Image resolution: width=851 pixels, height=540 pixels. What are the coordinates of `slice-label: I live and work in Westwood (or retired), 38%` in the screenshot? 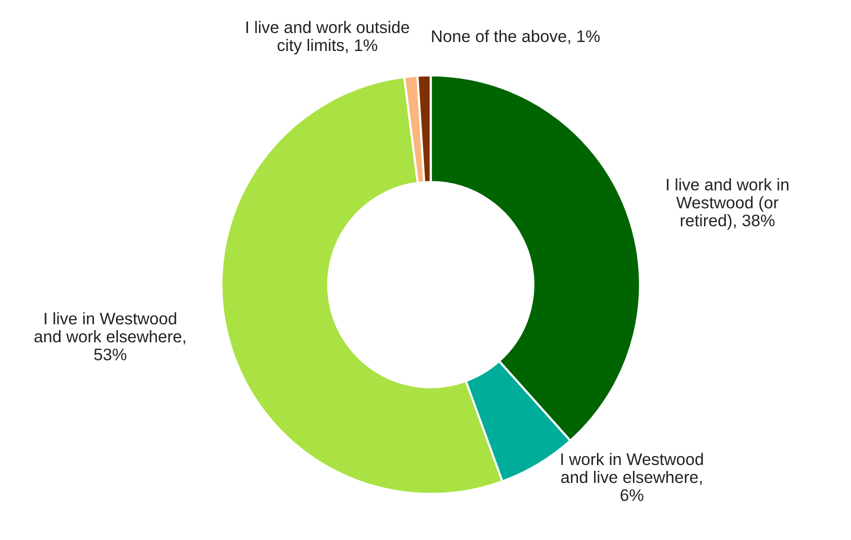 It's located at (727, 204).